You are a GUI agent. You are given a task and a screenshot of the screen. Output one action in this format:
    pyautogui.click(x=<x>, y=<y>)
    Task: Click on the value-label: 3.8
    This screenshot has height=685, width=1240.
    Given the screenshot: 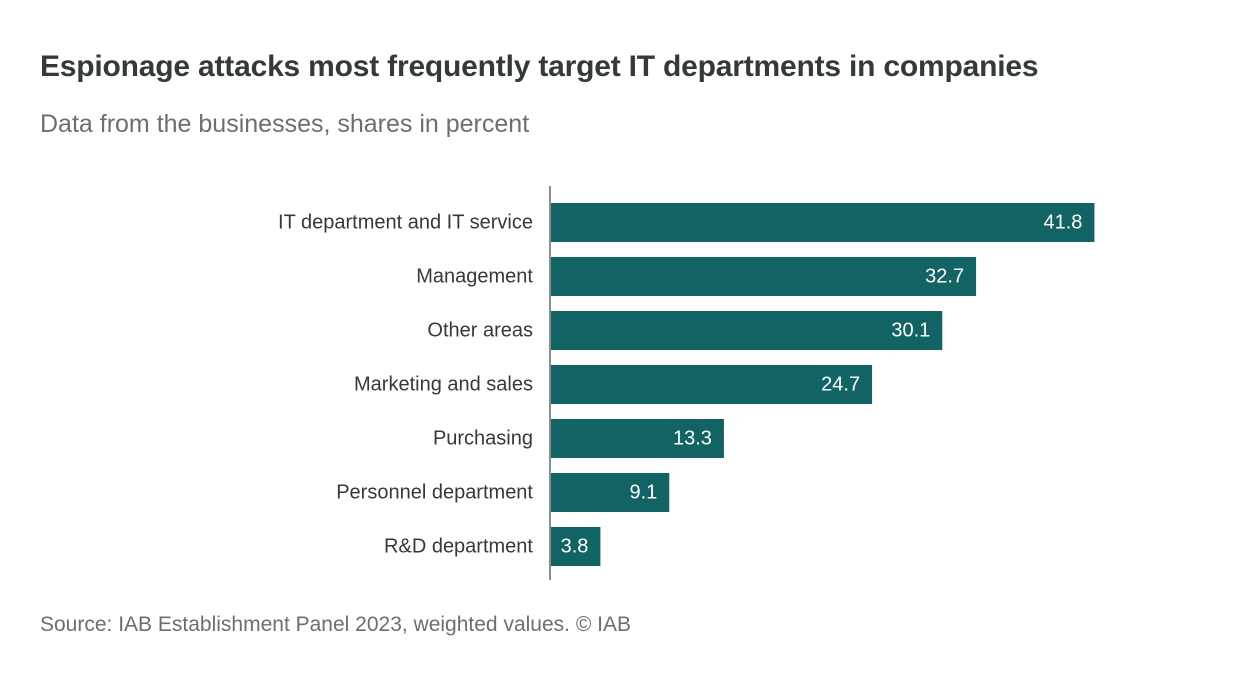 What is the action you would take?
    pyautogui.click(x=575, y=547)
    